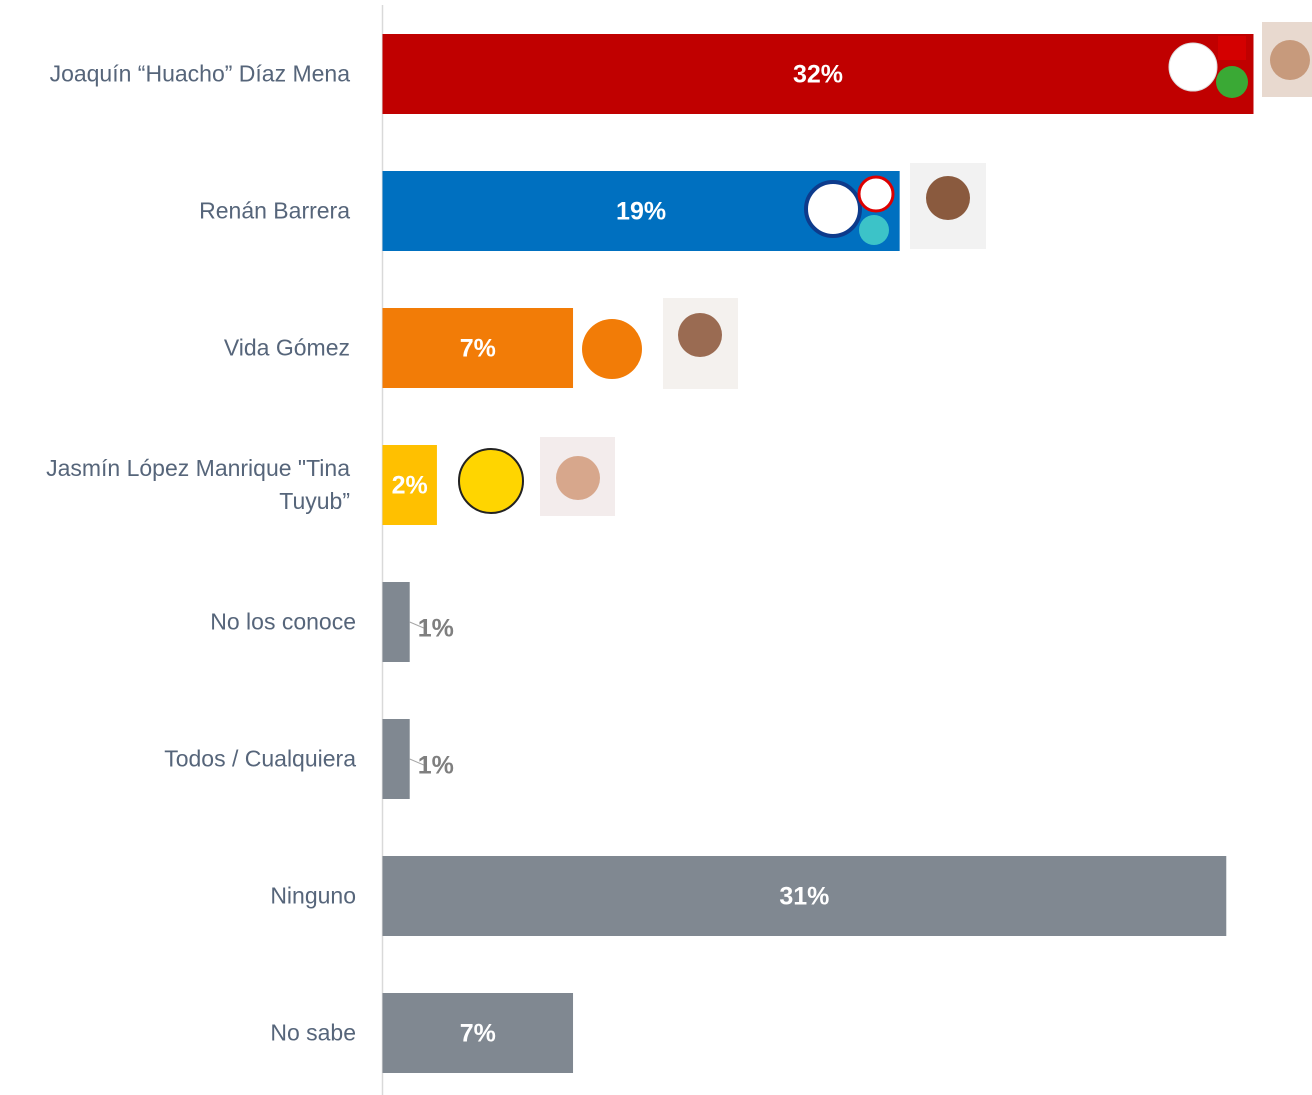 Image resolution: width=1312 pixels, height=1095 pixels. I want to click on category-label: No sabe, so click(313, 1032).